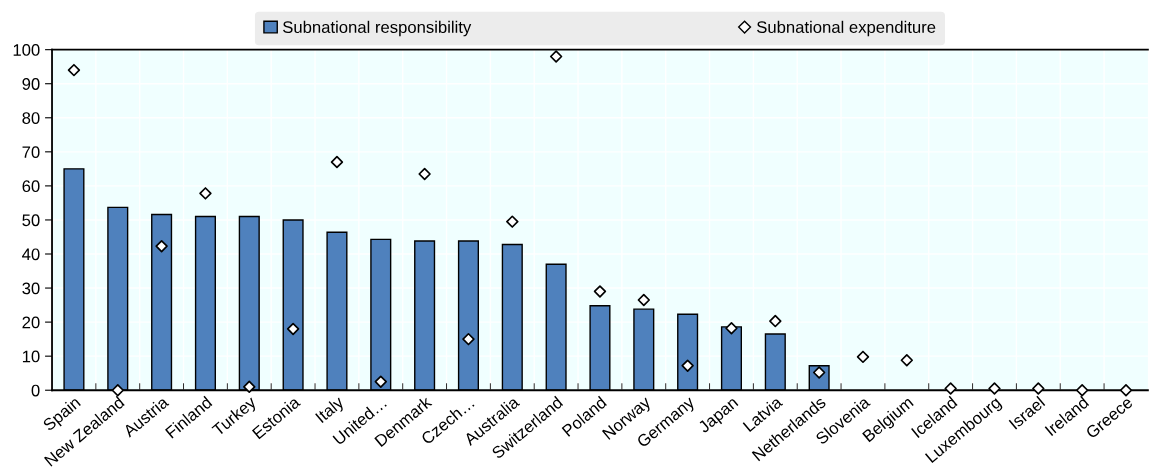 The image size is (1156, 473). Describe the element at coordinates (846, 28) in the screenshot. I see `legend-label: Subnational expenditure` at that location.